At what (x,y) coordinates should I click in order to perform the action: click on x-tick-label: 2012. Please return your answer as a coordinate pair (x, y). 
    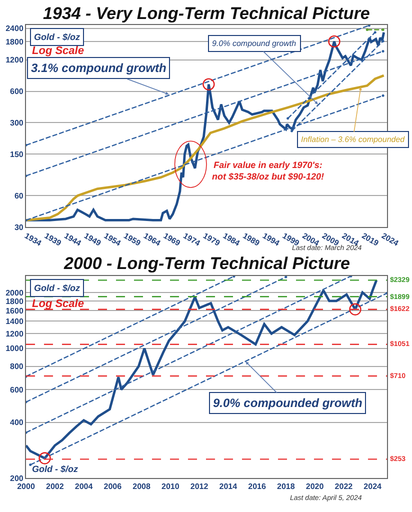
    Looking at the image, I should click on (199, 486).